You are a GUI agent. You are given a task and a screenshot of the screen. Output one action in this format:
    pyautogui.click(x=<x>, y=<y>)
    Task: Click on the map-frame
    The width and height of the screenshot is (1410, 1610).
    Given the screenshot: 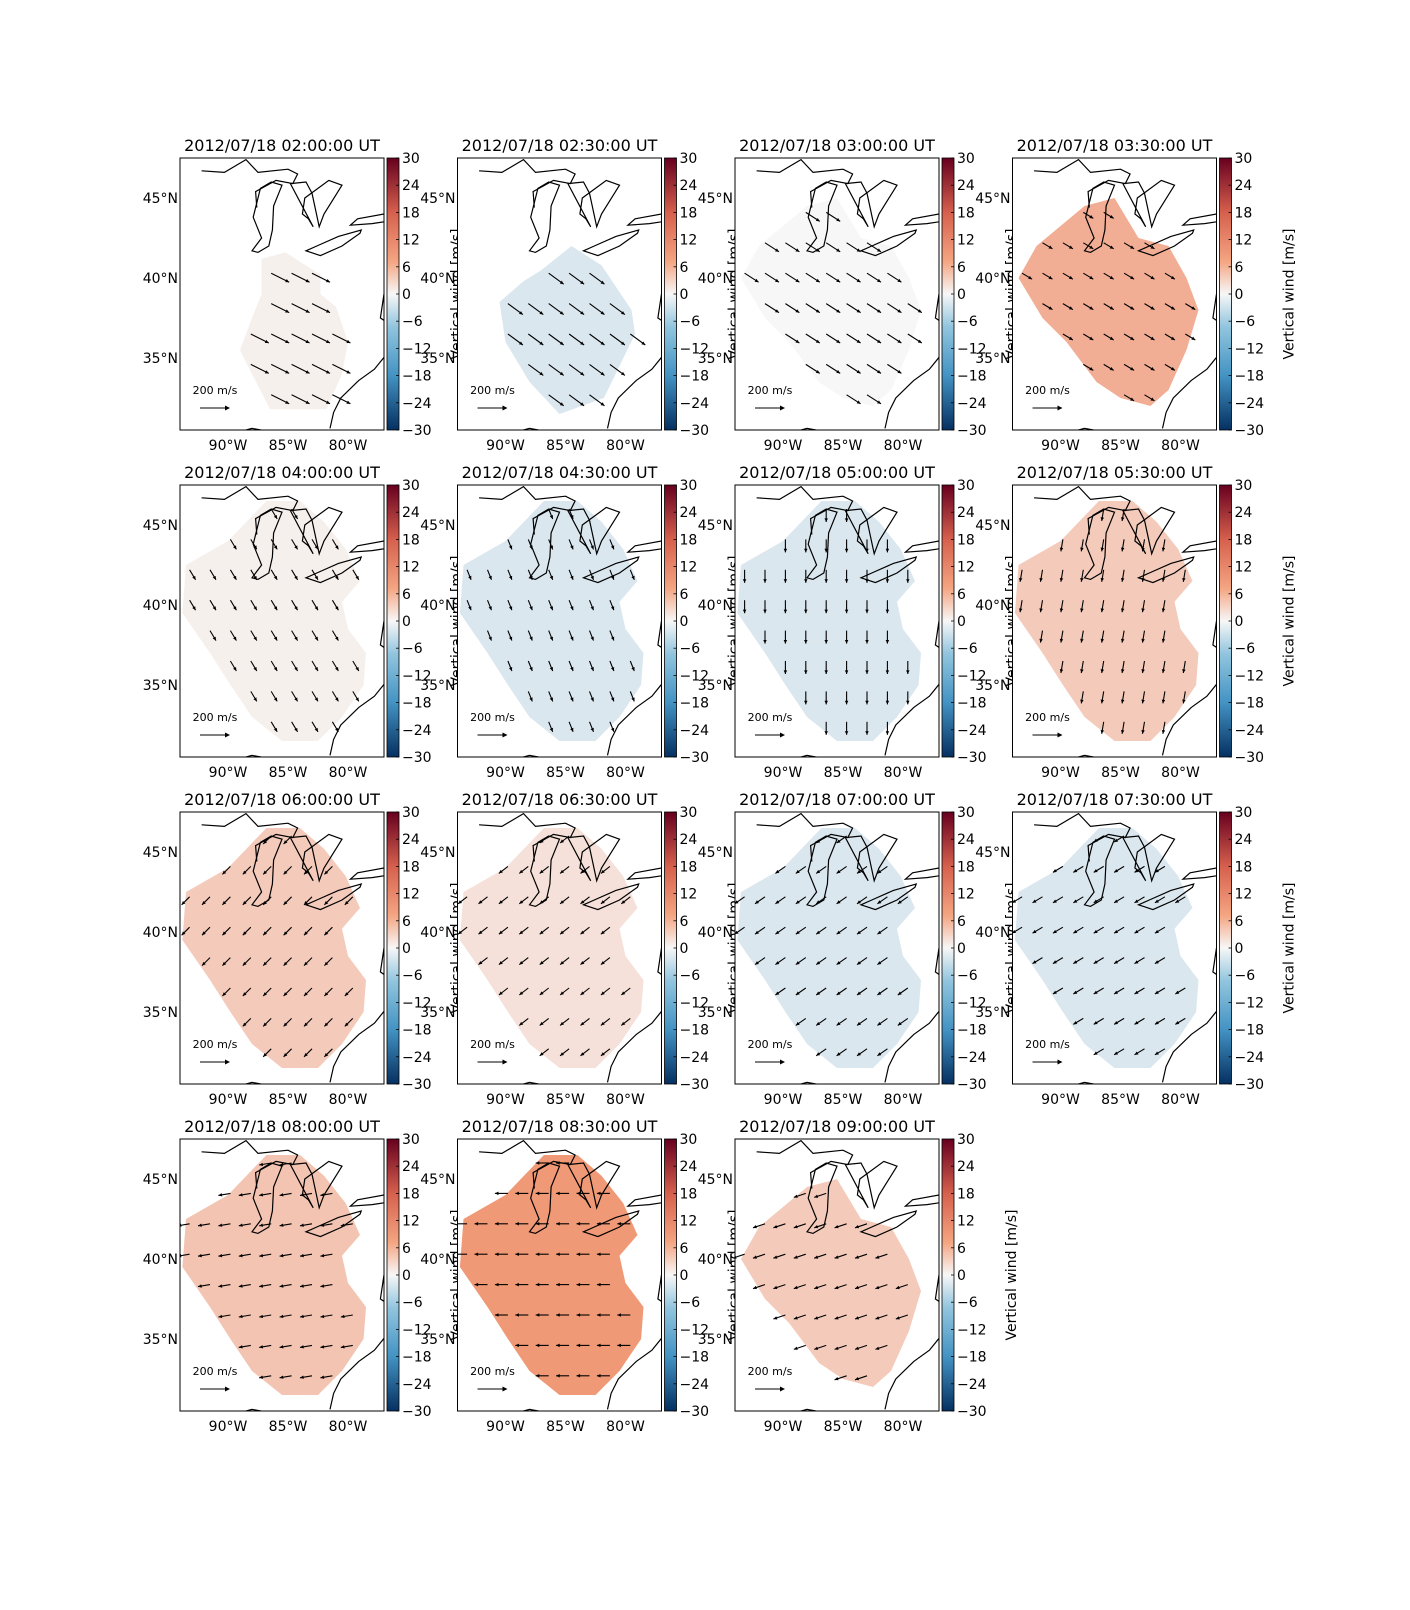 What is the action you would take?
    pyautogui.click(x=559, y=948)
    